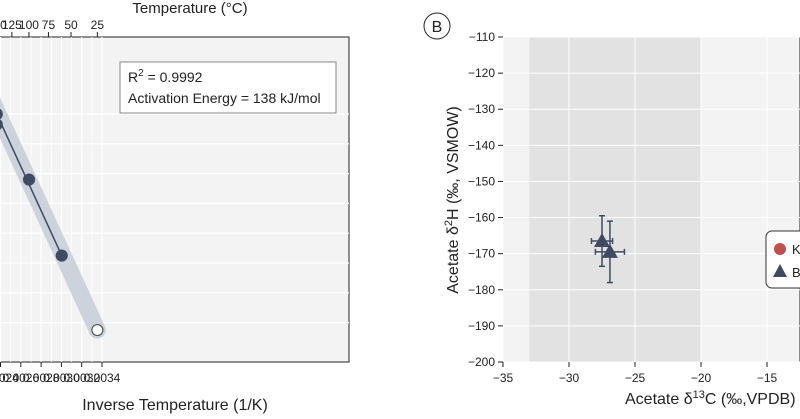  What do you see at coordinates (102, 378) in the screenshot?
I see `panel-a-x-tick-label: 0.0034` at bounding box center [102, 378].